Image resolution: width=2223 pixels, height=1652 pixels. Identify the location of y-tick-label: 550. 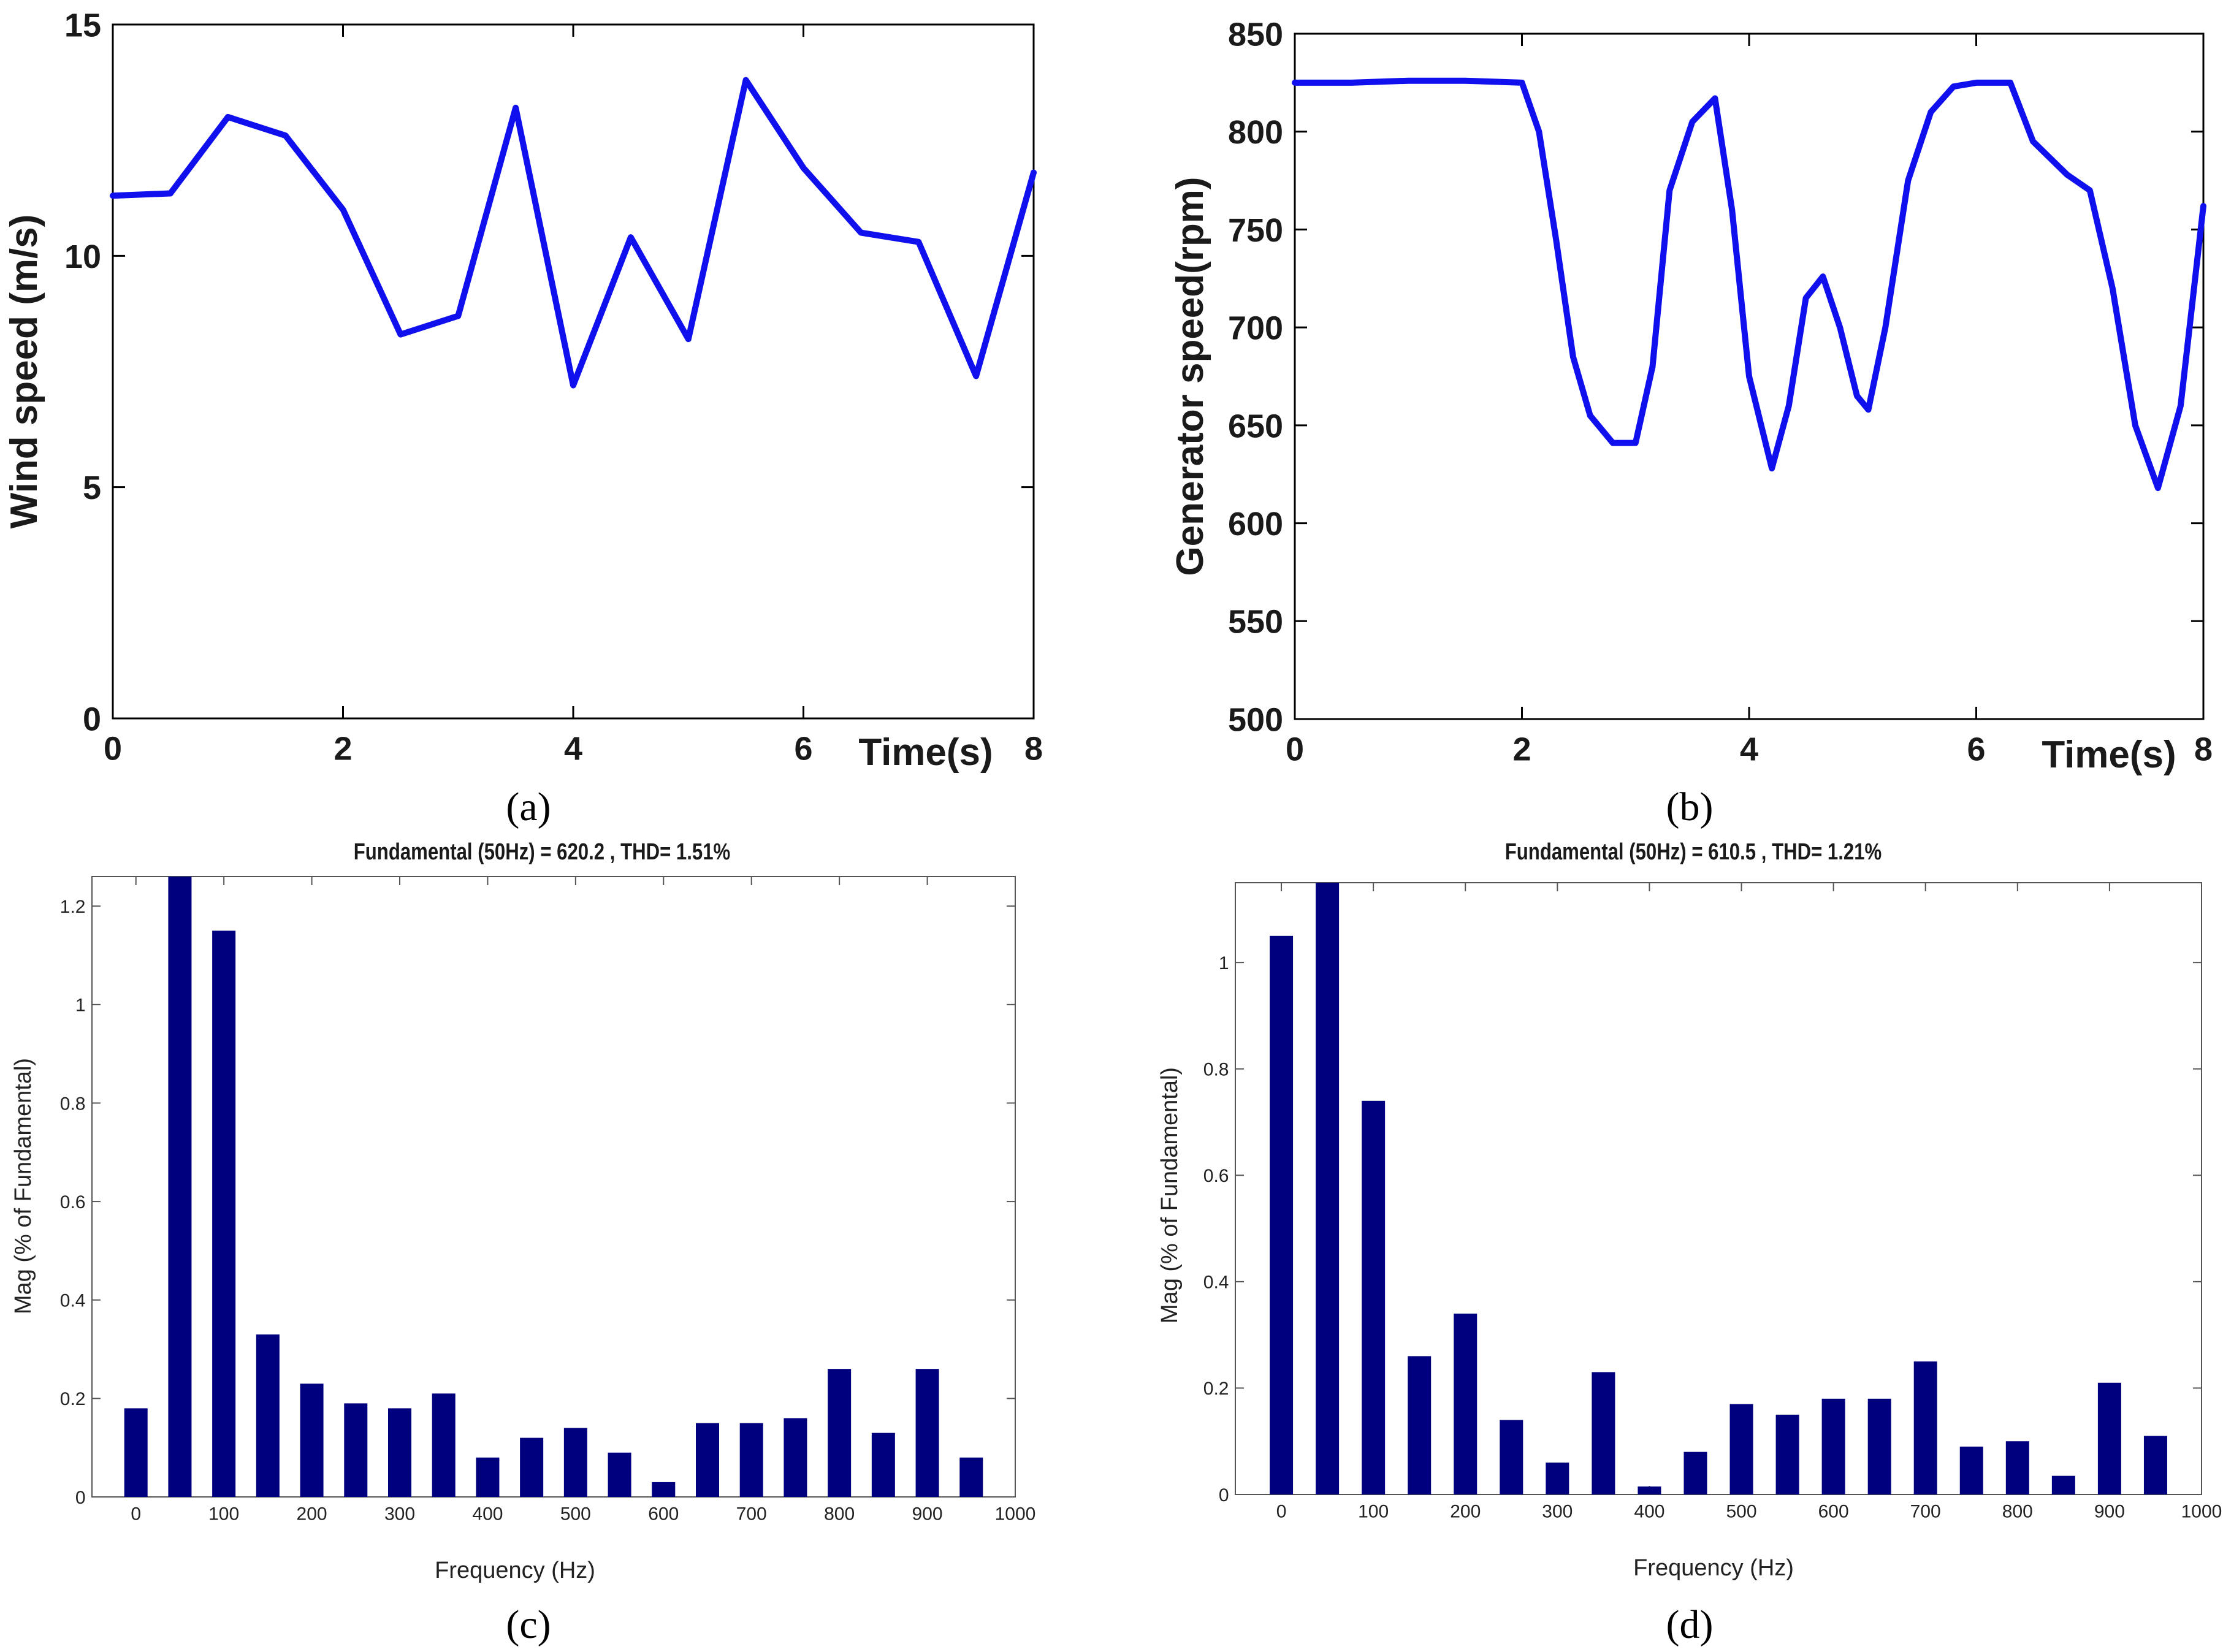
(1255, 622).